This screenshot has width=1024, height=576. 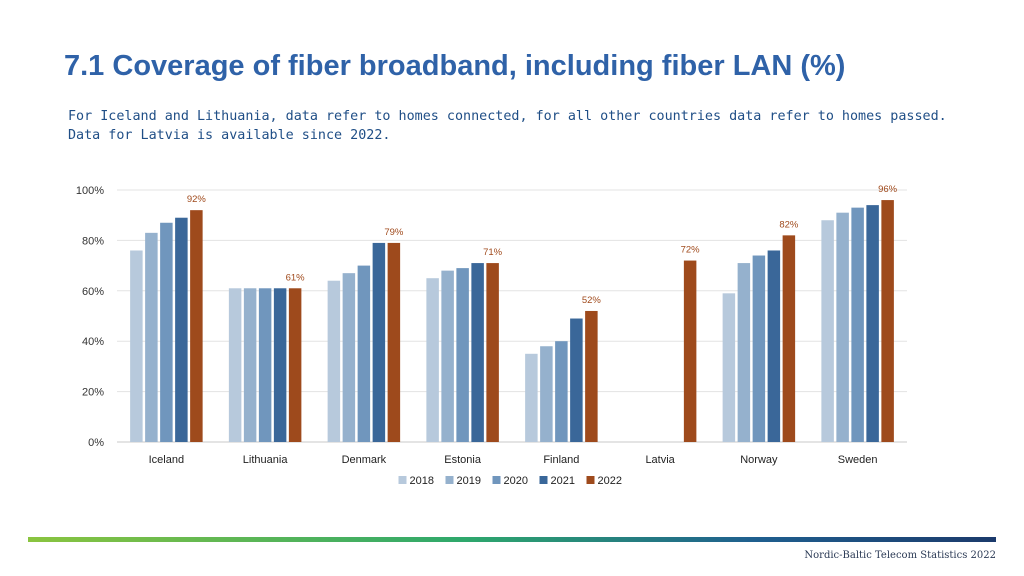 I want to click on x-tick-label: Estonia, so click(x=463, y=460).